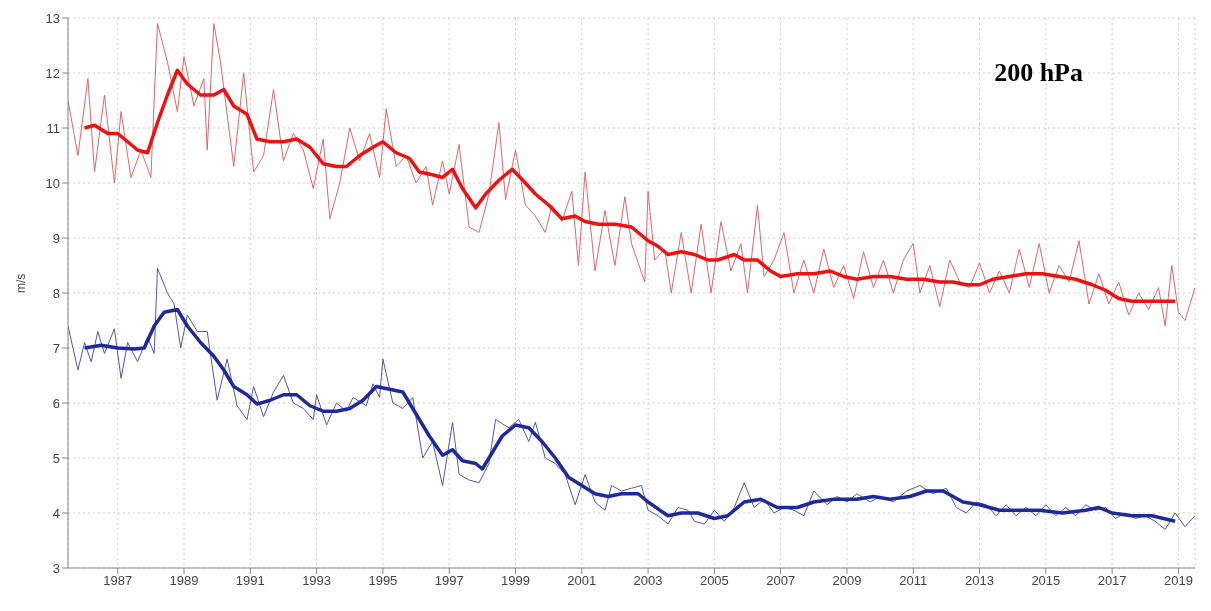 This screenshot has width=1211, height=611. What do you see at coordinates (1178, 581) in the screenshot?
I see `x-tick-label: 2019` at bounding box center [1178, 581].